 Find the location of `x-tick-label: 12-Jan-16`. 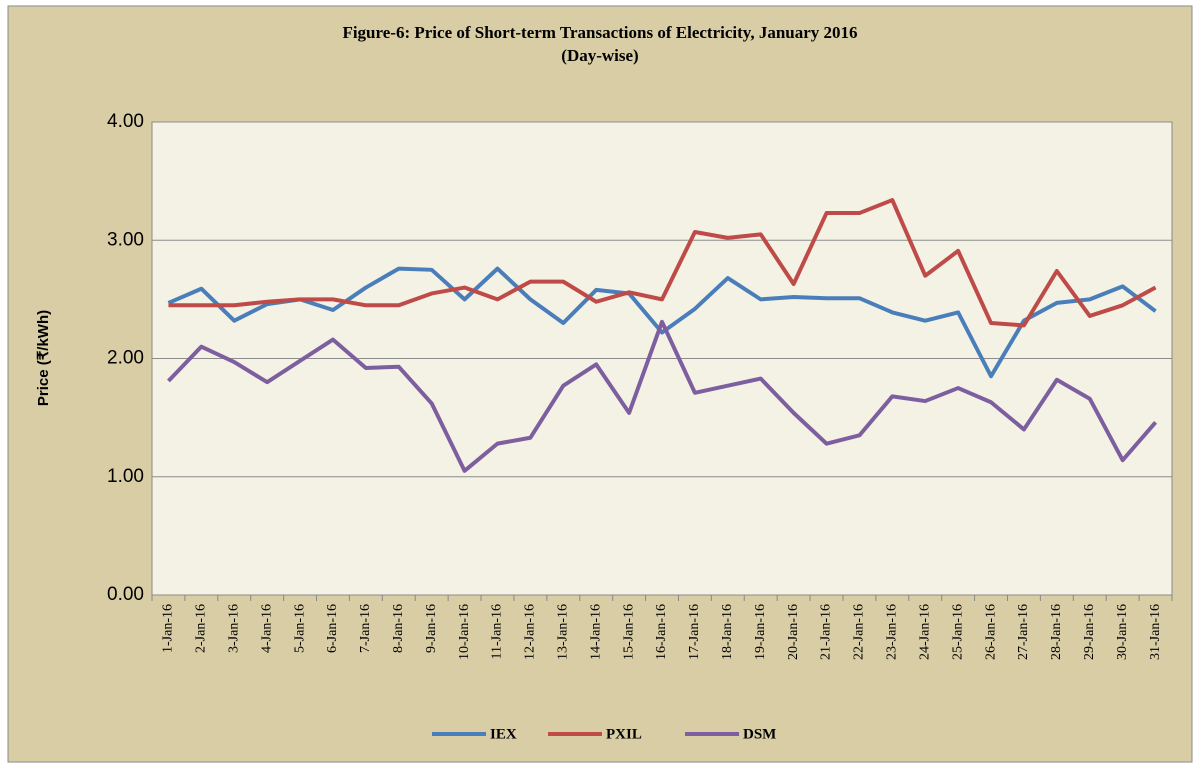

x-tick-label: 12-Jan-16 is located at coordinates (530, 632).